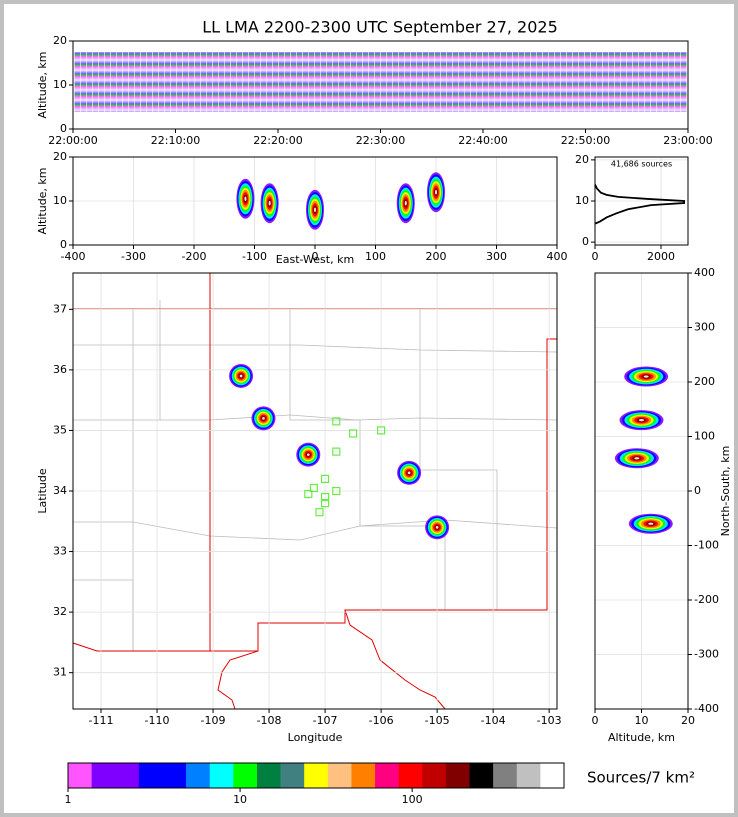 This screenshot has width=738, height=817. I want to click on y-tick-label: 33, so click(60, 551).